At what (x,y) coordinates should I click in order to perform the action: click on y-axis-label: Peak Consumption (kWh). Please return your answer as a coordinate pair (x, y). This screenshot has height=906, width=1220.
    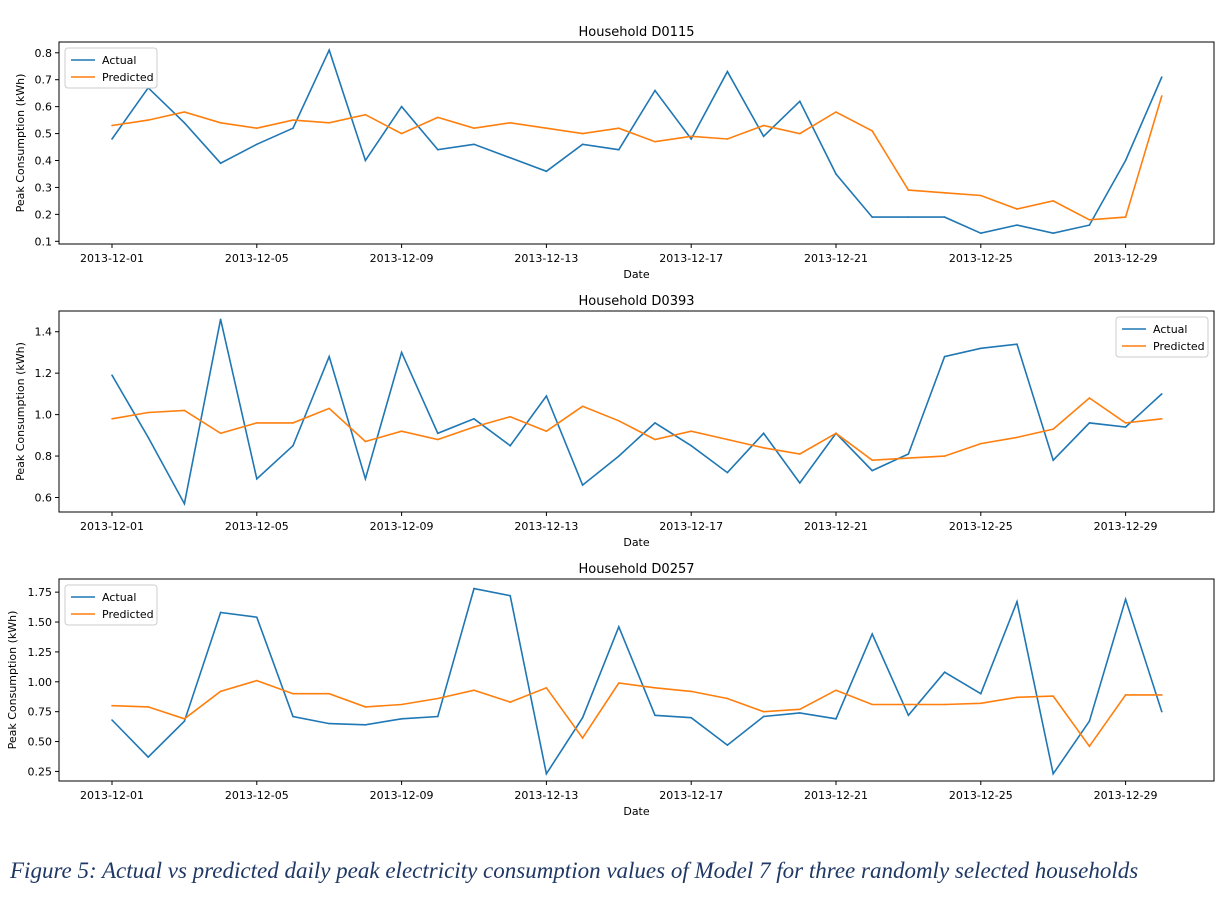
    Looking at the image, I should click on (12, 680).